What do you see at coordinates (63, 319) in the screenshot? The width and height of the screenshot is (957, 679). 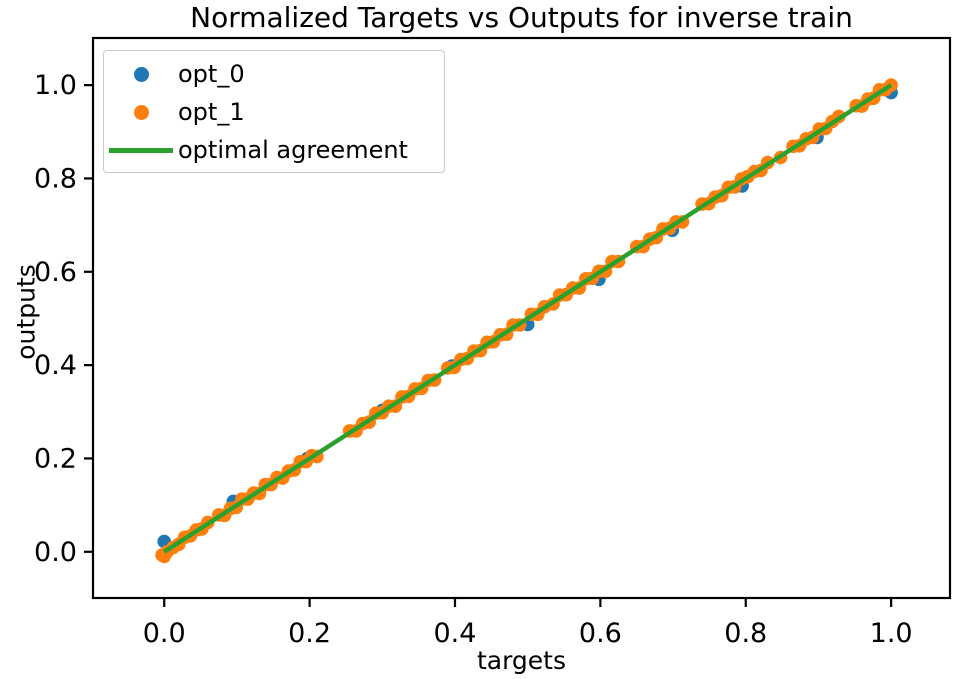 I see `y-axis-ticks: 0.0 0.2 0.4 0.6 0.8 1.0` at bounding box center [63, 319].